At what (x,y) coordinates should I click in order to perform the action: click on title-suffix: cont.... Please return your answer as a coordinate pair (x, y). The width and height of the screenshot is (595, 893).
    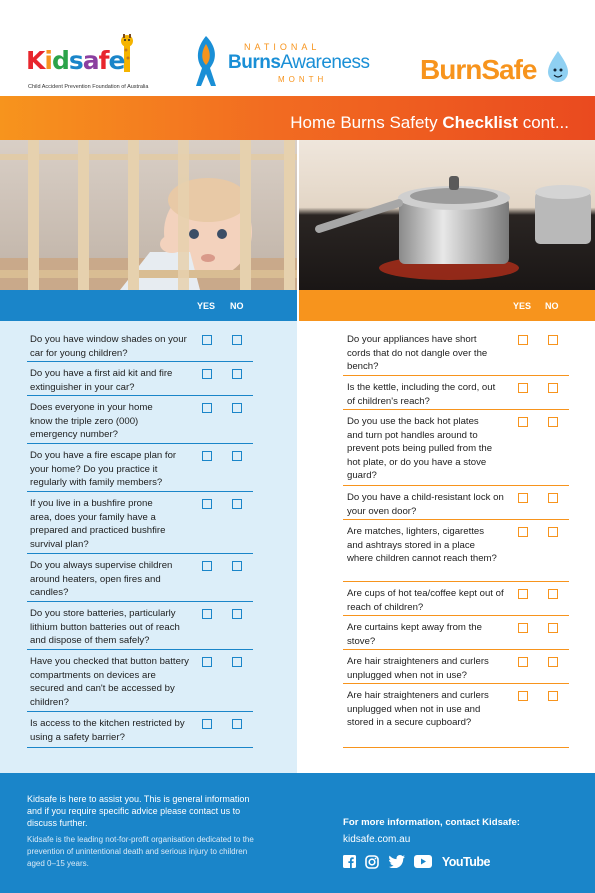
    Looking at the image, I should click on (543, 122).